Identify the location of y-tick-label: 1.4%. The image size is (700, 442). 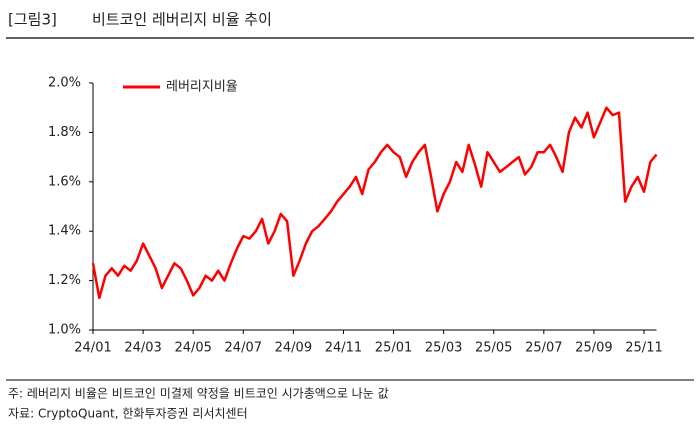
(64, 231).